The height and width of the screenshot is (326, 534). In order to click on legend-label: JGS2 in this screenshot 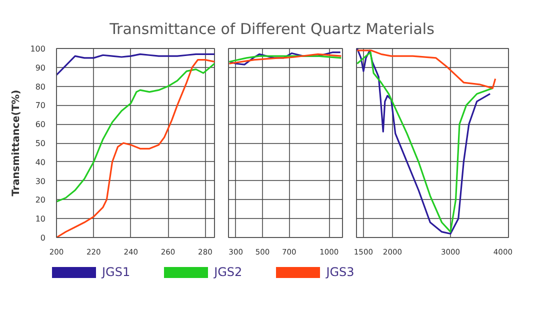, I will do `click(228, 272)`.